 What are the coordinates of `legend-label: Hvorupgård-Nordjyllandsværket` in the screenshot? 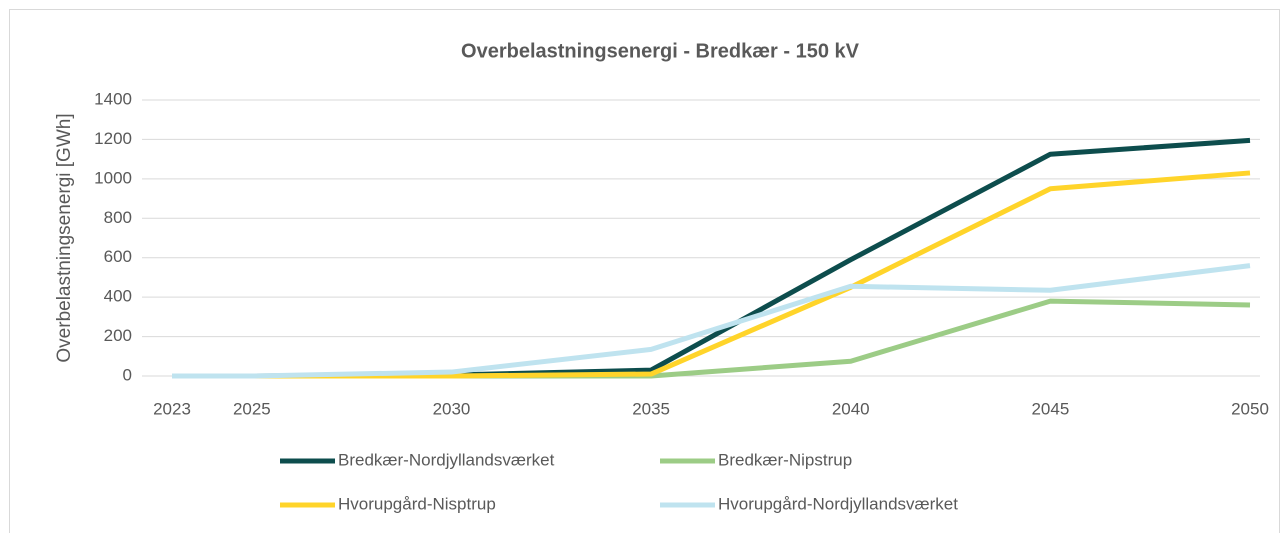 It's located at (838, 503).